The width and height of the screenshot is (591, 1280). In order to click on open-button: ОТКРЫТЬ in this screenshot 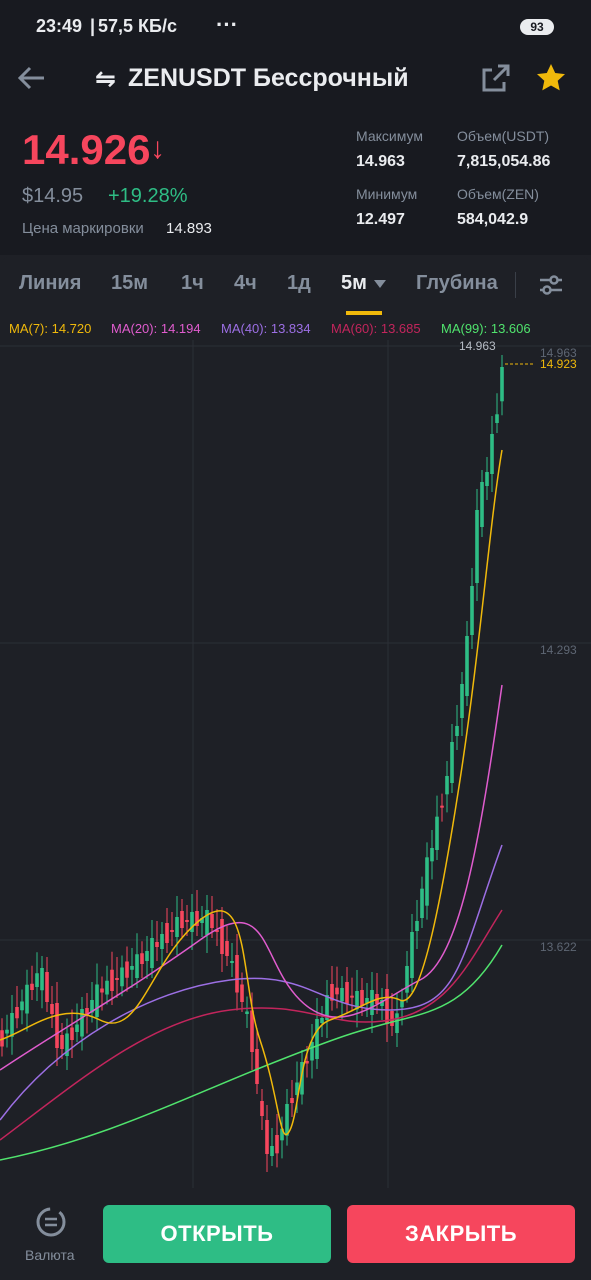, I will do `click(217, 1234)`.